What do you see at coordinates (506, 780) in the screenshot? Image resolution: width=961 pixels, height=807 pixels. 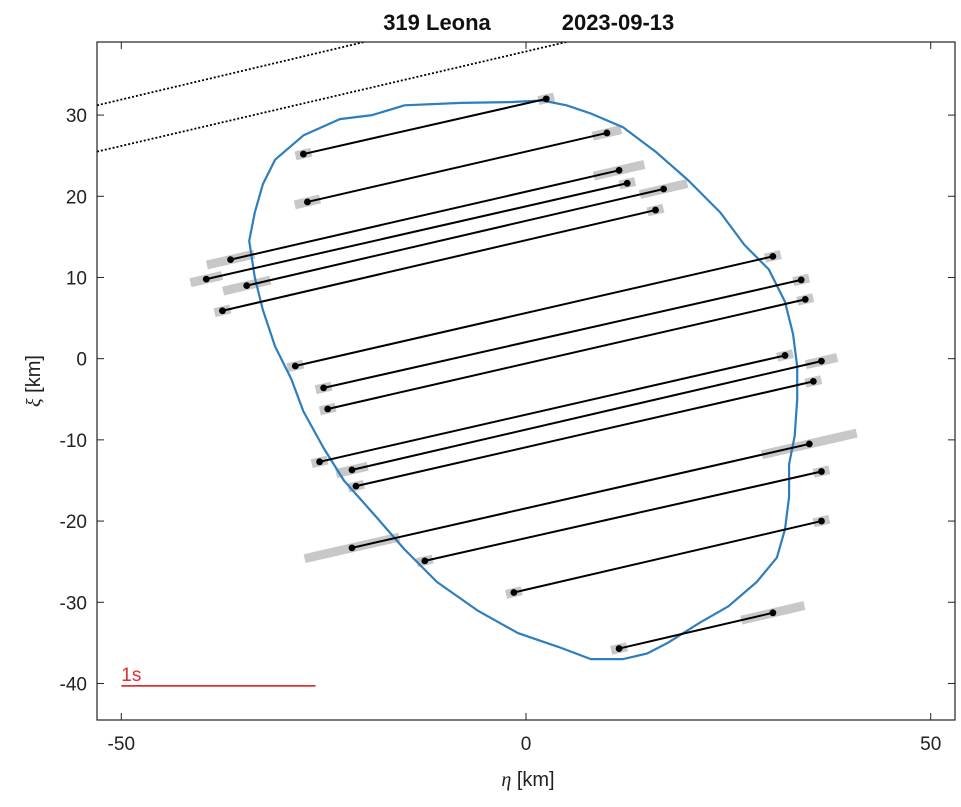 I see `x-axis-symbol: η` at bounding box center [506, 780].